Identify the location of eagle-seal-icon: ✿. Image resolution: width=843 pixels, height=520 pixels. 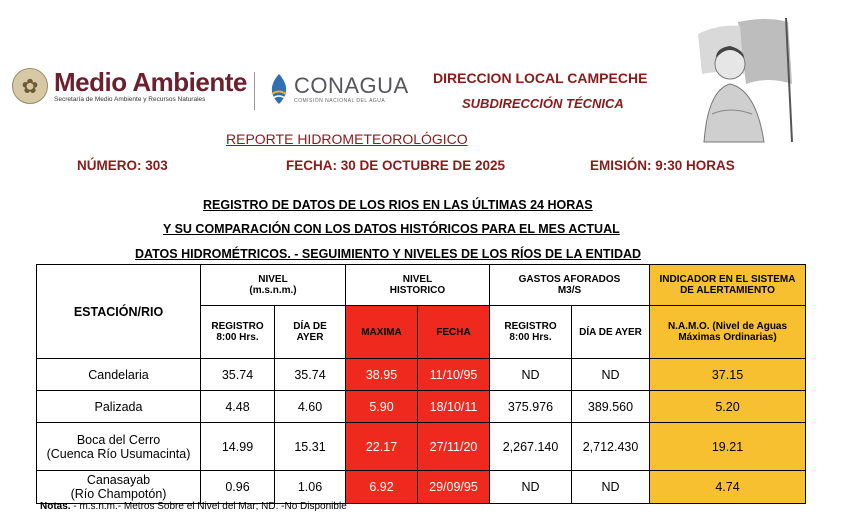
(30, 86).